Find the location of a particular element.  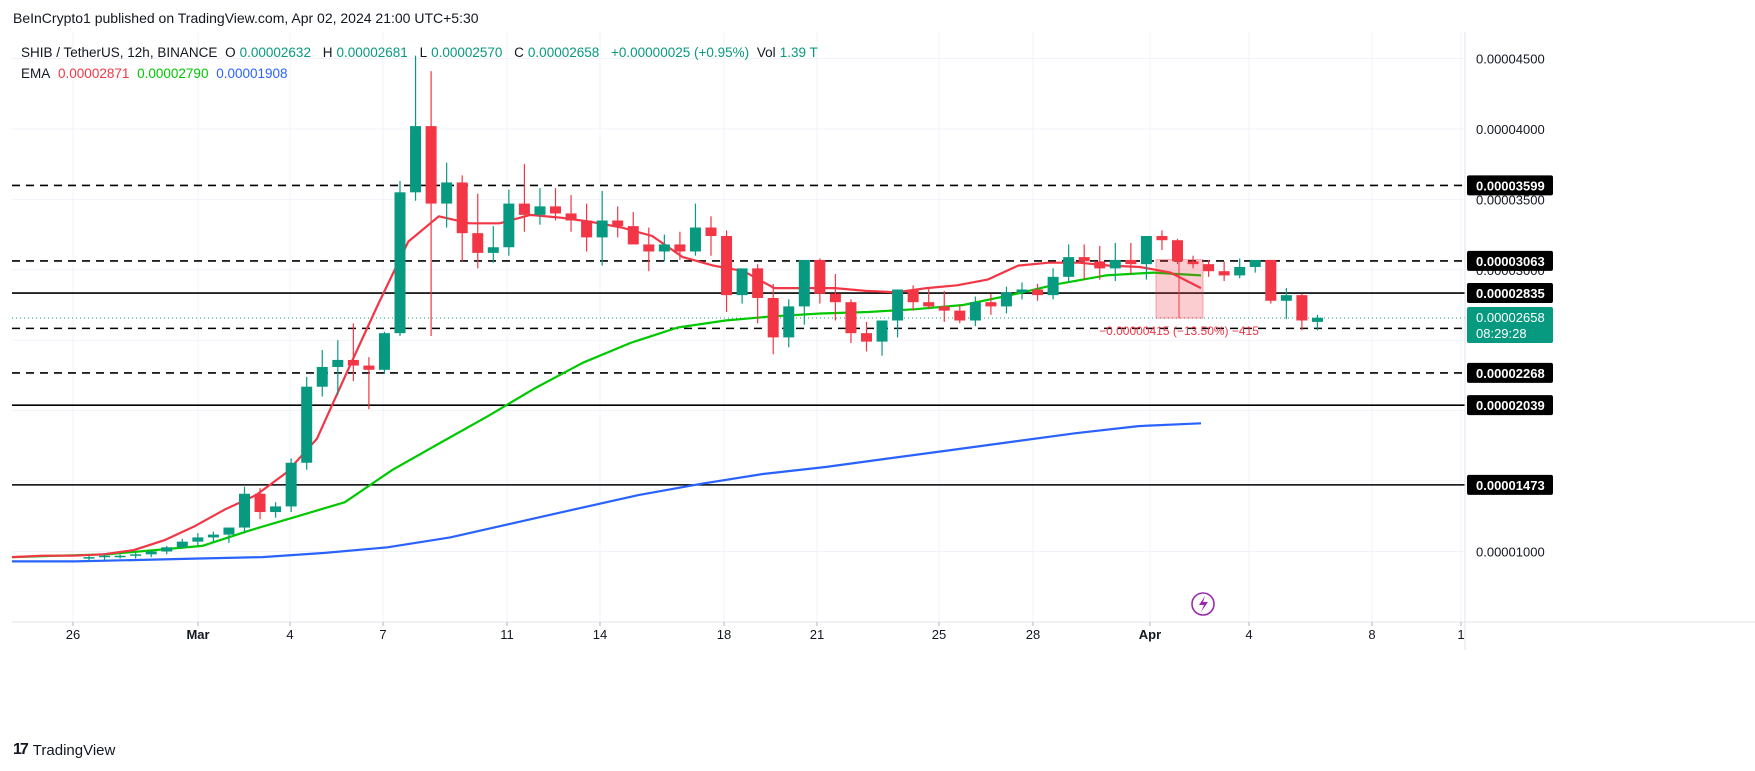

footer-brand: 17 TradingView is located at coordinates (64, 750).